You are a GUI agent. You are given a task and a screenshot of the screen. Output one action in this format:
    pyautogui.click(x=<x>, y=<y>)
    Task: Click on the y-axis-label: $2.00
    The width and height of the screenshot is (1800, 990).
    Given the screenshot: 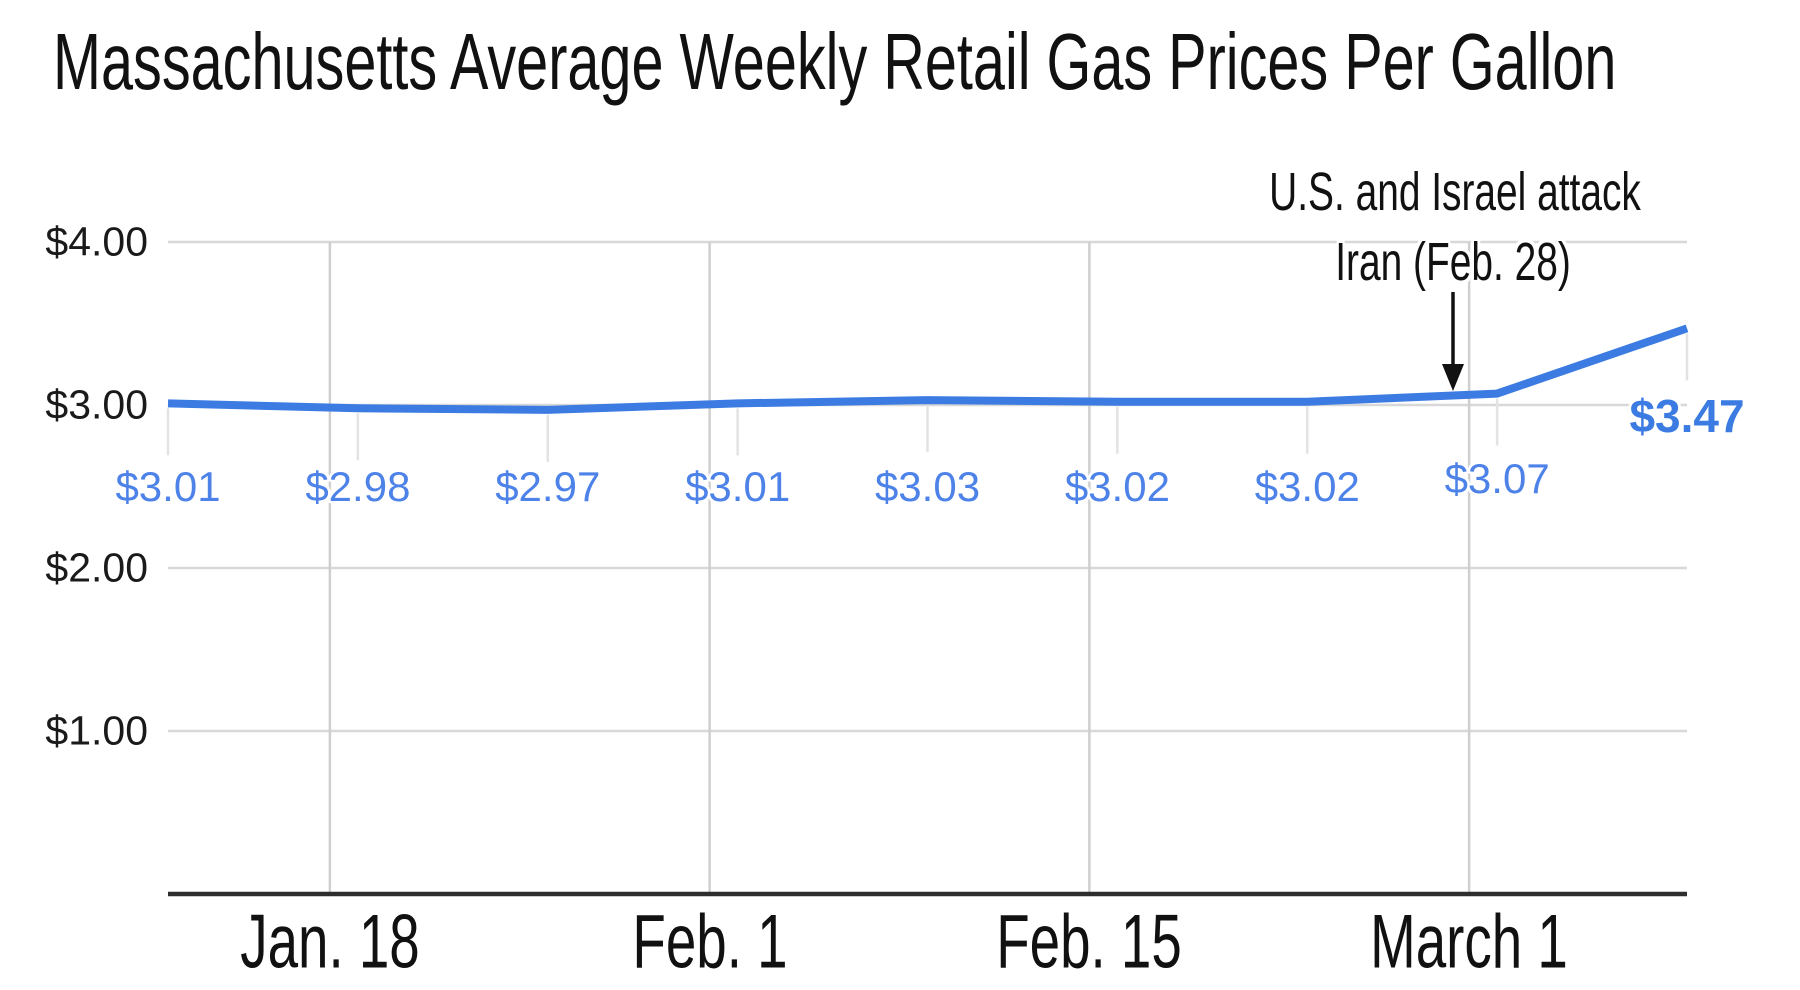 What is the action you would take?
    pyautogui.click(x=96, y=567)
    